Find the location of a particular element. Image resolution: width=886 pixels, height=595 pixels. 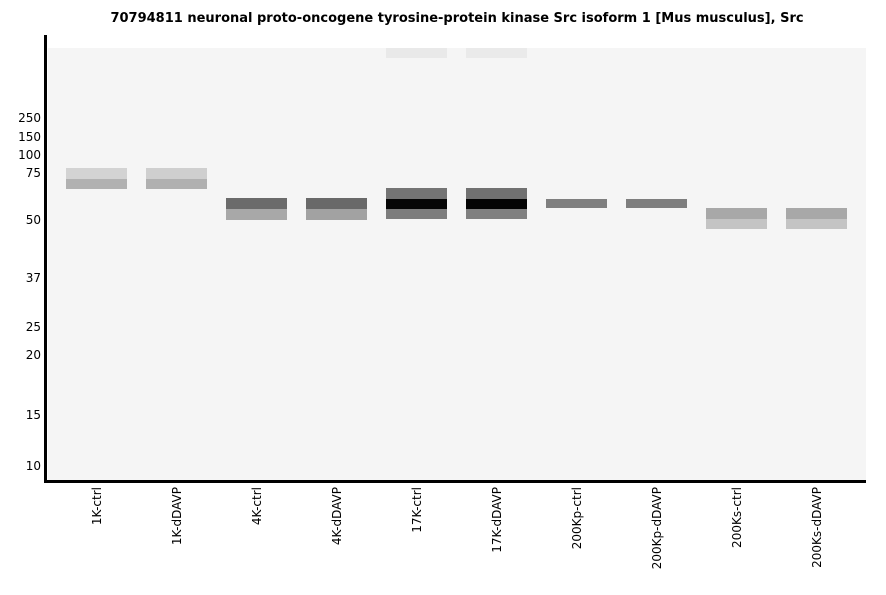

lane-label: 200Kp-dDAVP is located at coordinates (656, 528).